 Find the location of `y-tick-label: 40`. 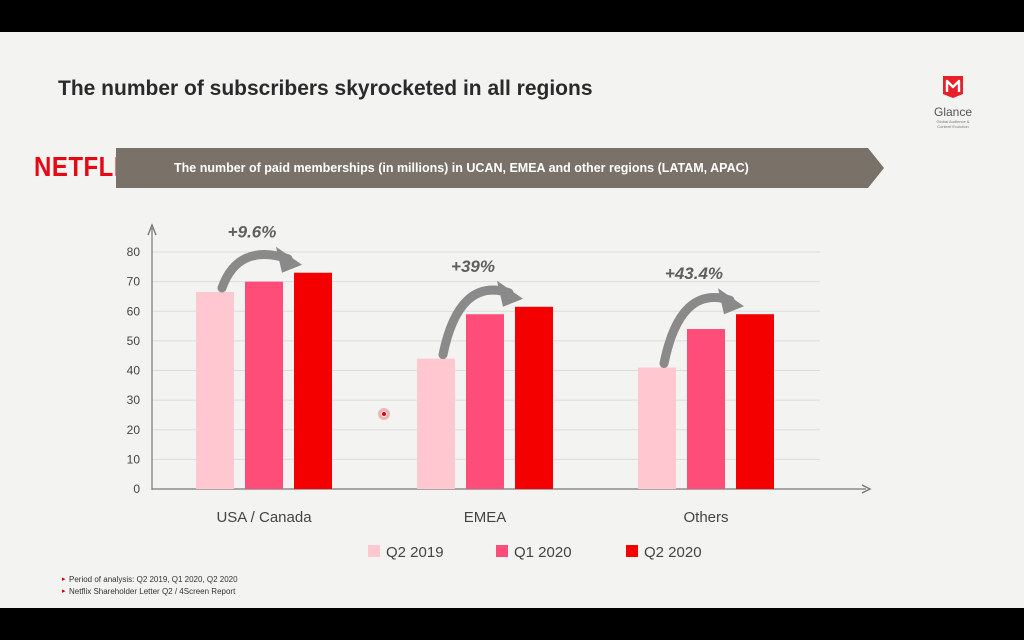

y-tick-label: 40 is located at coordinates (134, 371).